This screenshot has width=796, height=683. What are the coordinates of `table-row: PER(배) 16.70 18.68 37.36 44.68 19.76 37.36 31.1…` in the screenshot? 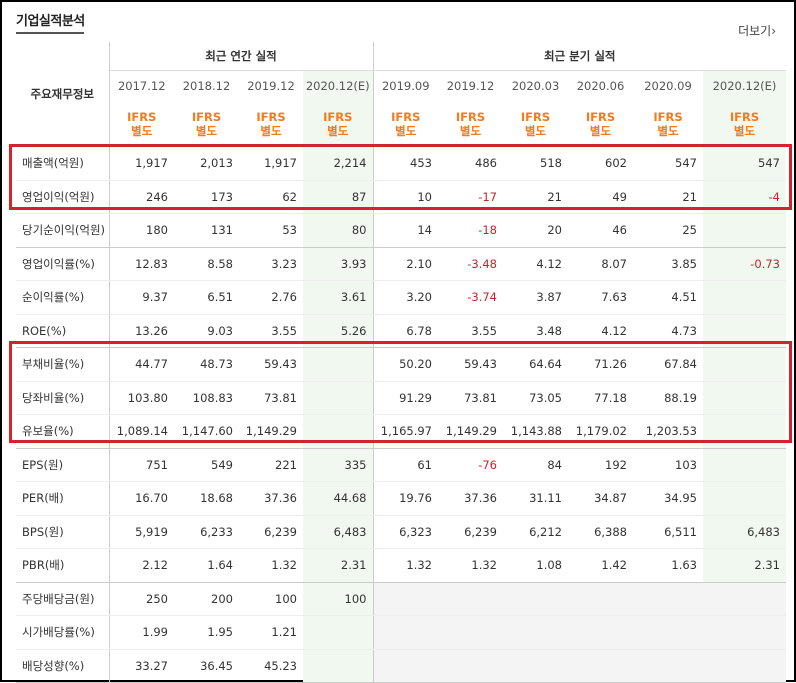 It's located at (401, 498).